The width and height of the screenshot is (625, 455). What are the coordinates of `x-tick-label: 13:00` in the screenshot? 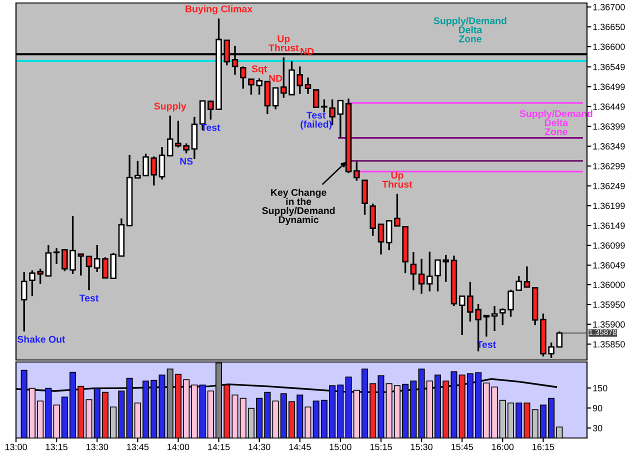 It's located at (16, 447).